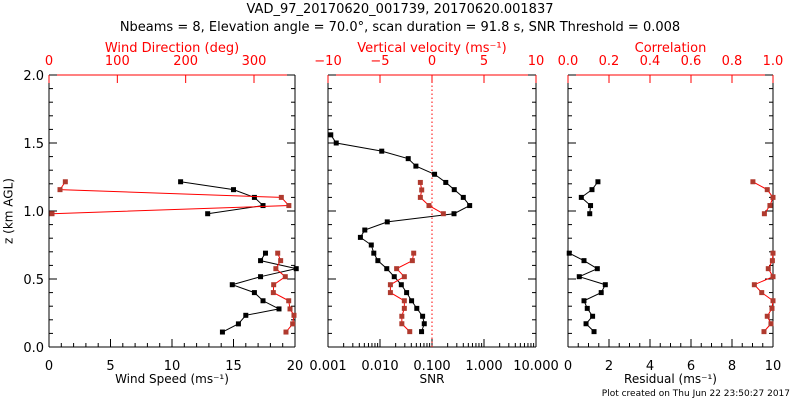  I want to click on series-line-snr, so click(400, 233).